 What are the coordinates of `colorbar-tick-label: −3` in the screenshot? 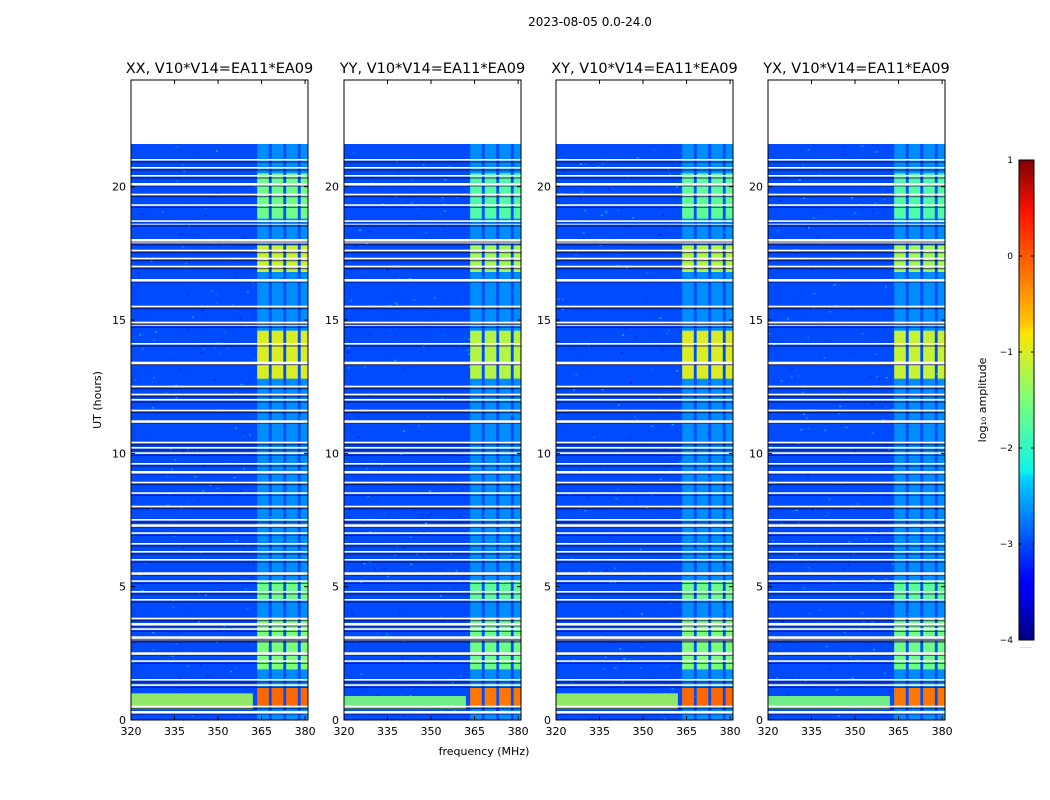 It's located at (1006, 545).